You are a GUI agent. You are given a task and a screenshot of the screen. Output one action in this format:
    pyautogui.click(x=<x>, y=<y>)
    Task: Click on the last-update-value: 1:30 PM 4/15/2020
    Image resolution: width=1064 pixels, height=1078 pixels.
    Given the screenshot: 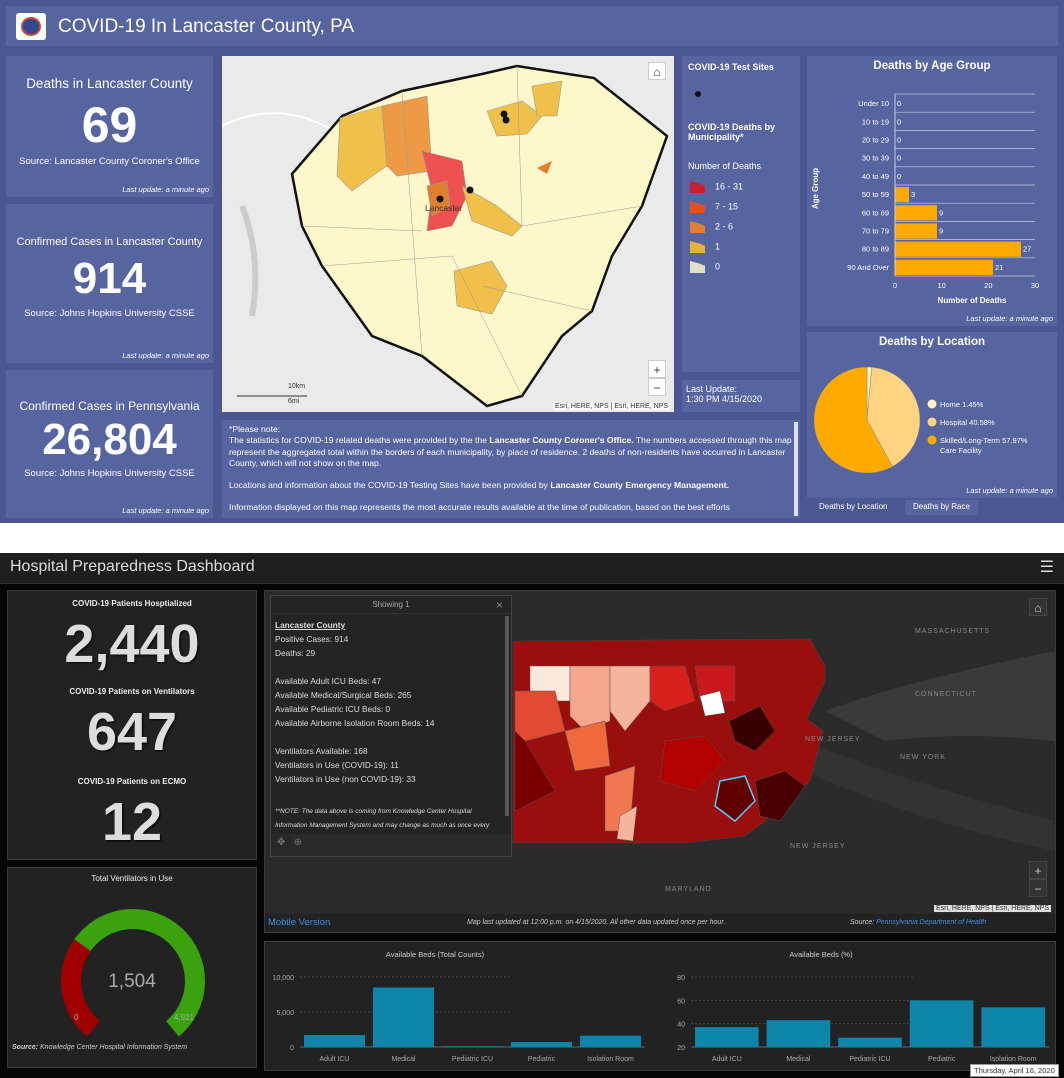 What is the action you would take?
    pyautogui.click(x=724, y=399)
    